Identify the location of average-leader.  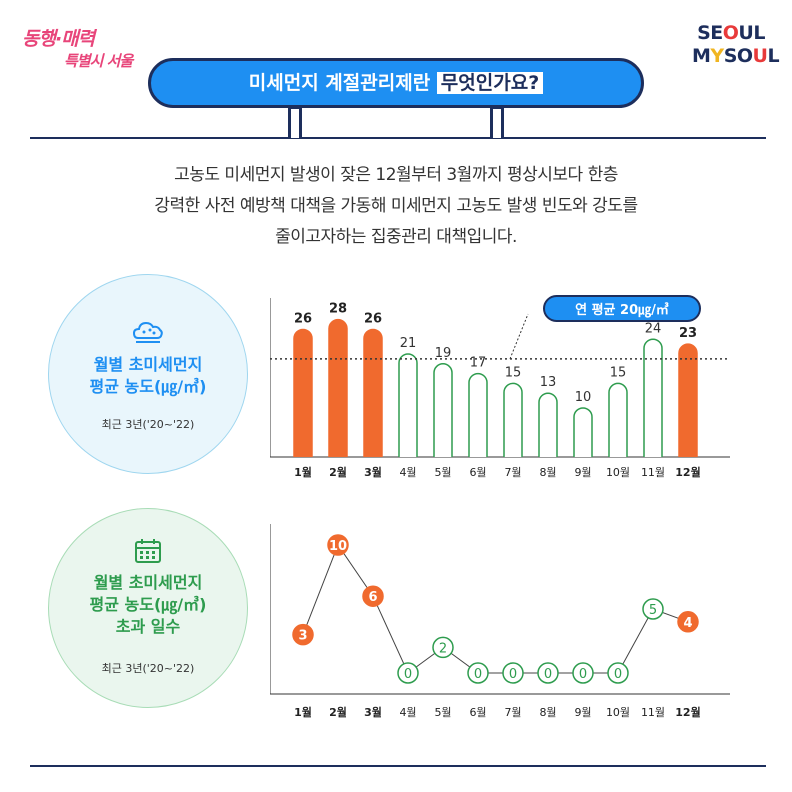
(519, 336).